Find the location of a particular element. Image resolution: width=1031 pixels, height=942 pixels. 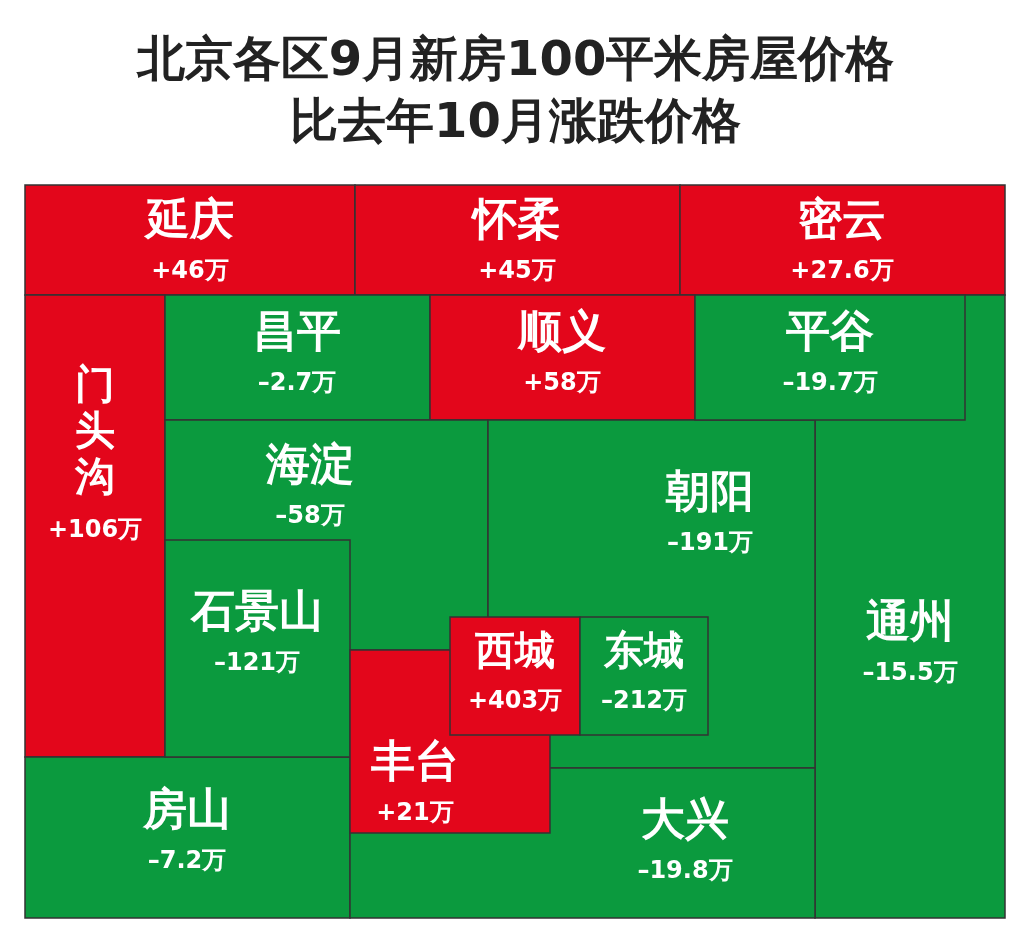

category-label: 昌平 is located at coordinates (297, 330).